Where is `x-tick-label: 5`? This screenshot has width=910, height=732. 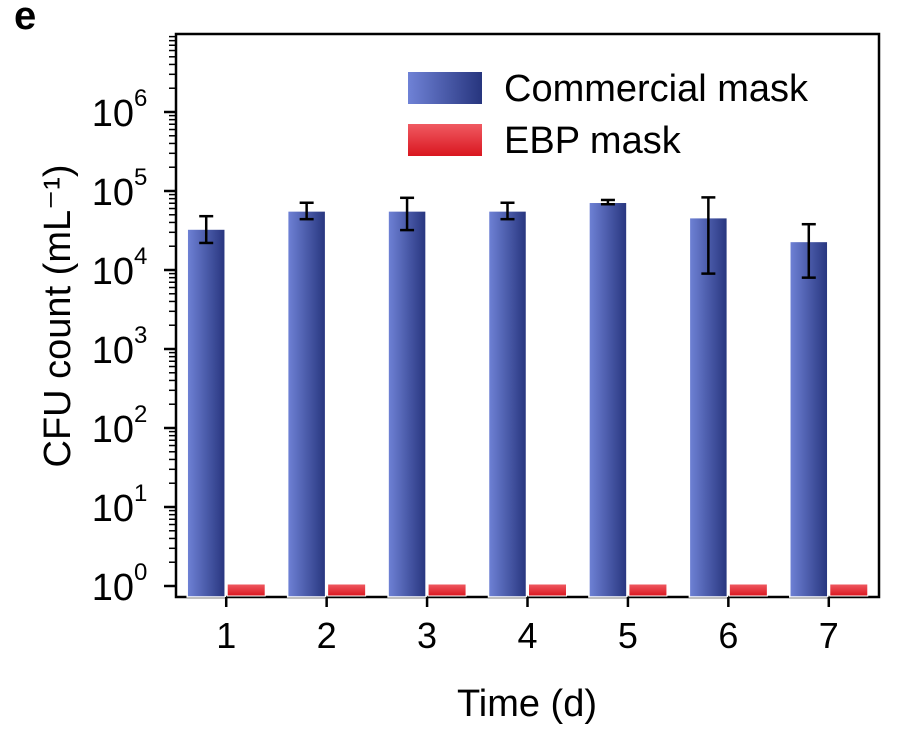
x-tick-label: 5 is located at coordinates (628, 635).